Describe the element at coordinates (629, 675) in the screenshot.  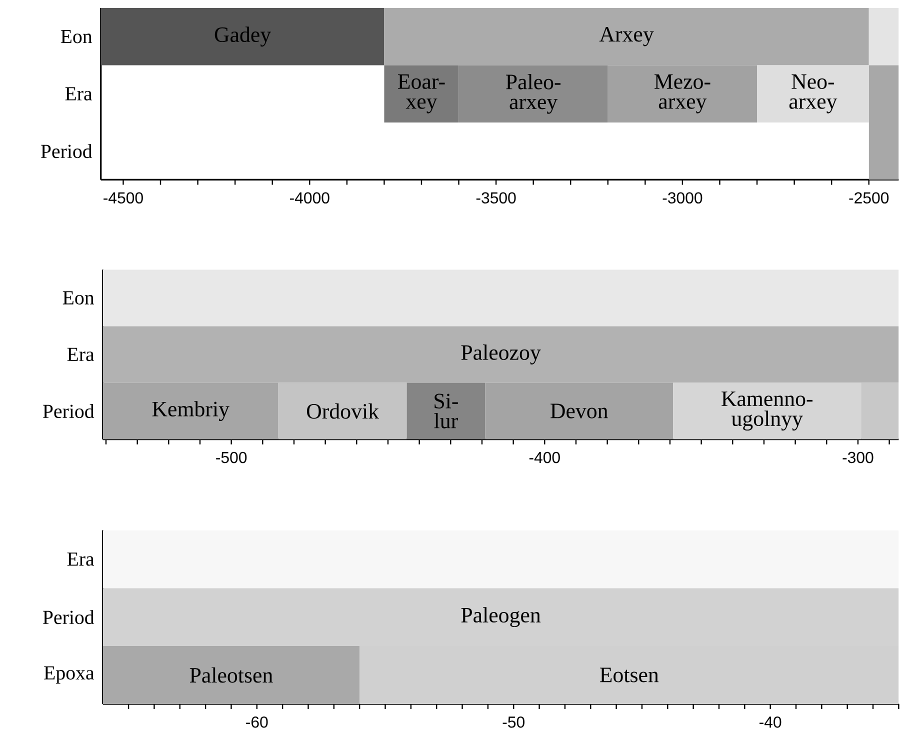
I see `data-label: Eotsen` at that location.